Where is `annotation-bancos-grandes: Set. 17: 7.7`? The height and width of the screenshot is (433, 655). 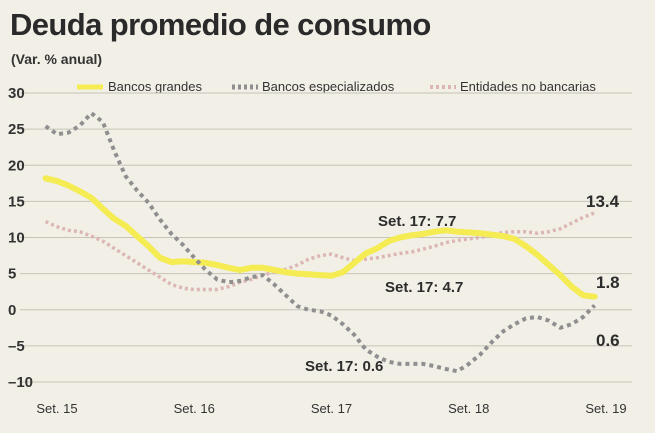
annotation-bancos-grandes: Set. 17: 7.7 is located at coordinates (417, 221).